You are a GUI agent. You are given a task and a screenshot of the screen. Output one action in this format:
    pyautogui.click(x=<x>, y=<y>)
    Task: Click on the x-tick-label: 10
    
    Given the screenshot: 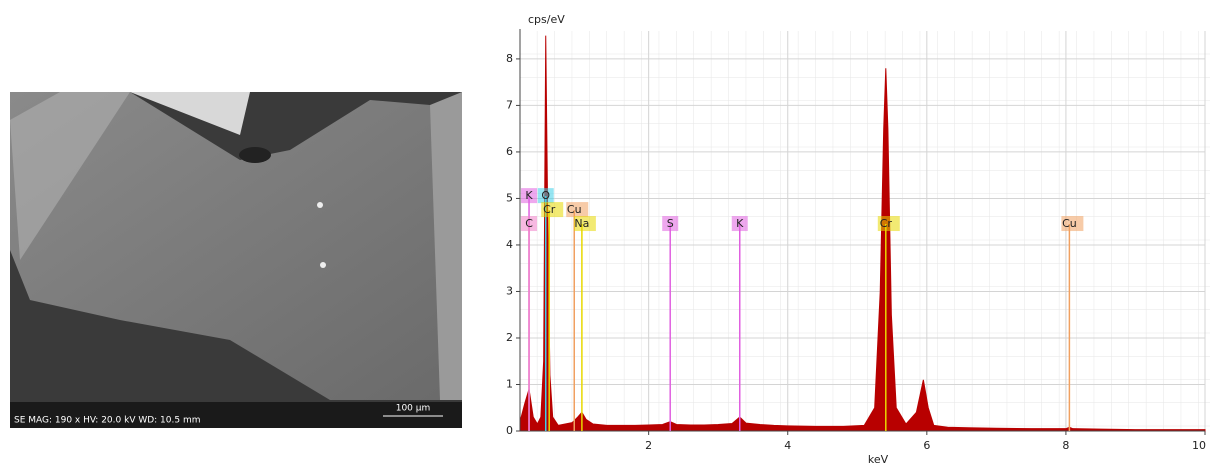 What is the action you would take?
    pyautogui.click(x=1199, y=445)
    